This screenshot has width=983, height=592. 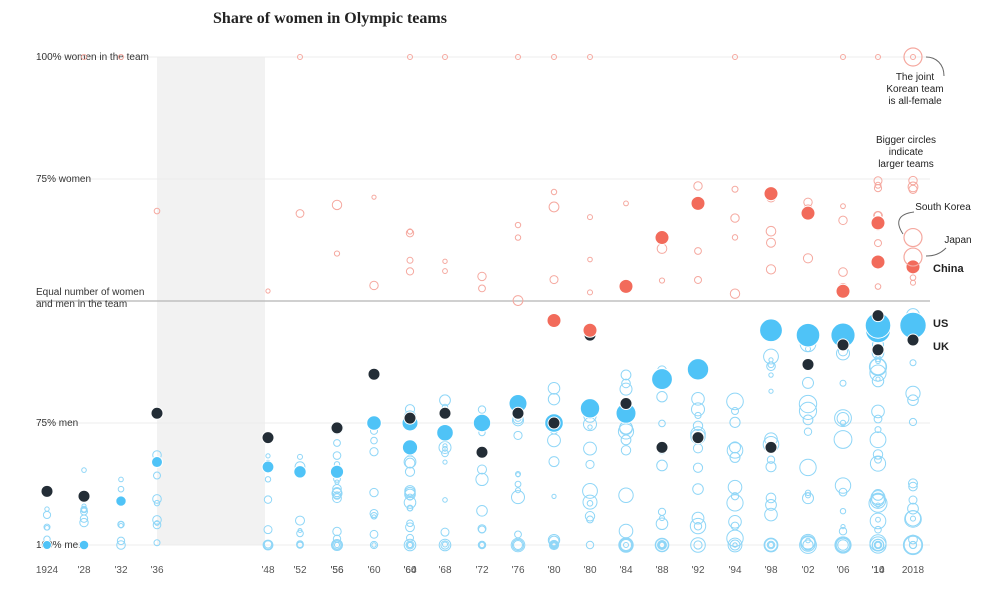 I want to click on x-tick-label: '48, so click(x=267, y=570).